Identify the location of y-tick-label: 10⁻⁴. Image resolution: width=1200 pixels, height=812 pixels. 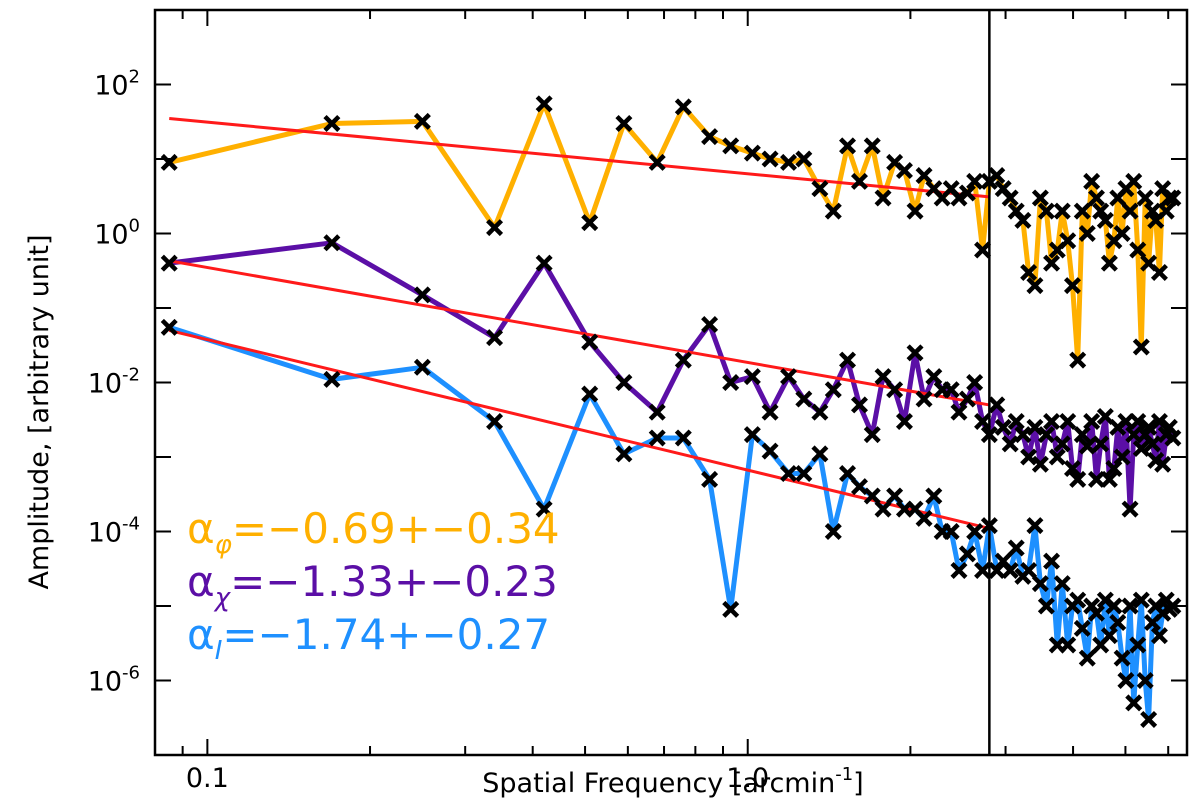
(114, 531).